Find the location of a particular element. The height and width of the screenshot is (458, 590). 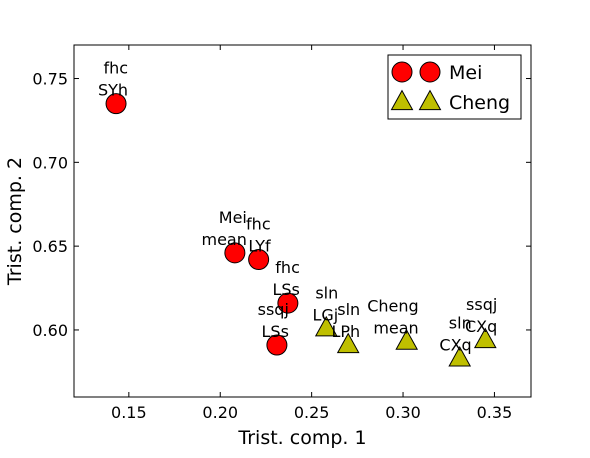

cheng-point-label: LPh is located at coordinates (345, 331).